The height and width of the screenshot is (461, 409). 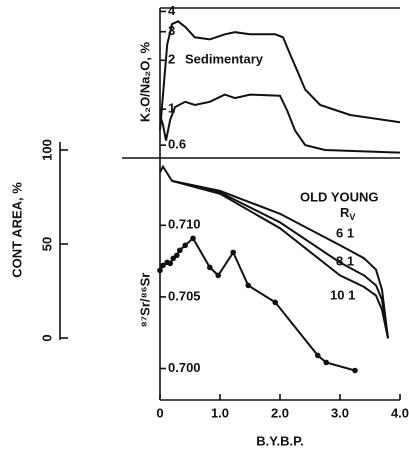 What do you see at coordinates (171, 30) in the screenshot?
I see `y-tick-label: 3` at bounding box center [171, 30].